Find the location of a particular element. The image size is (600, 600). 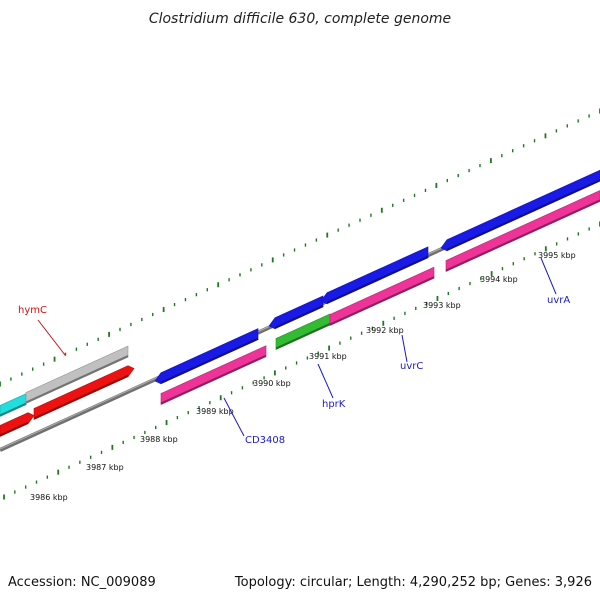

reverse-cds-3-highlight is located at coordinates (522, 227).